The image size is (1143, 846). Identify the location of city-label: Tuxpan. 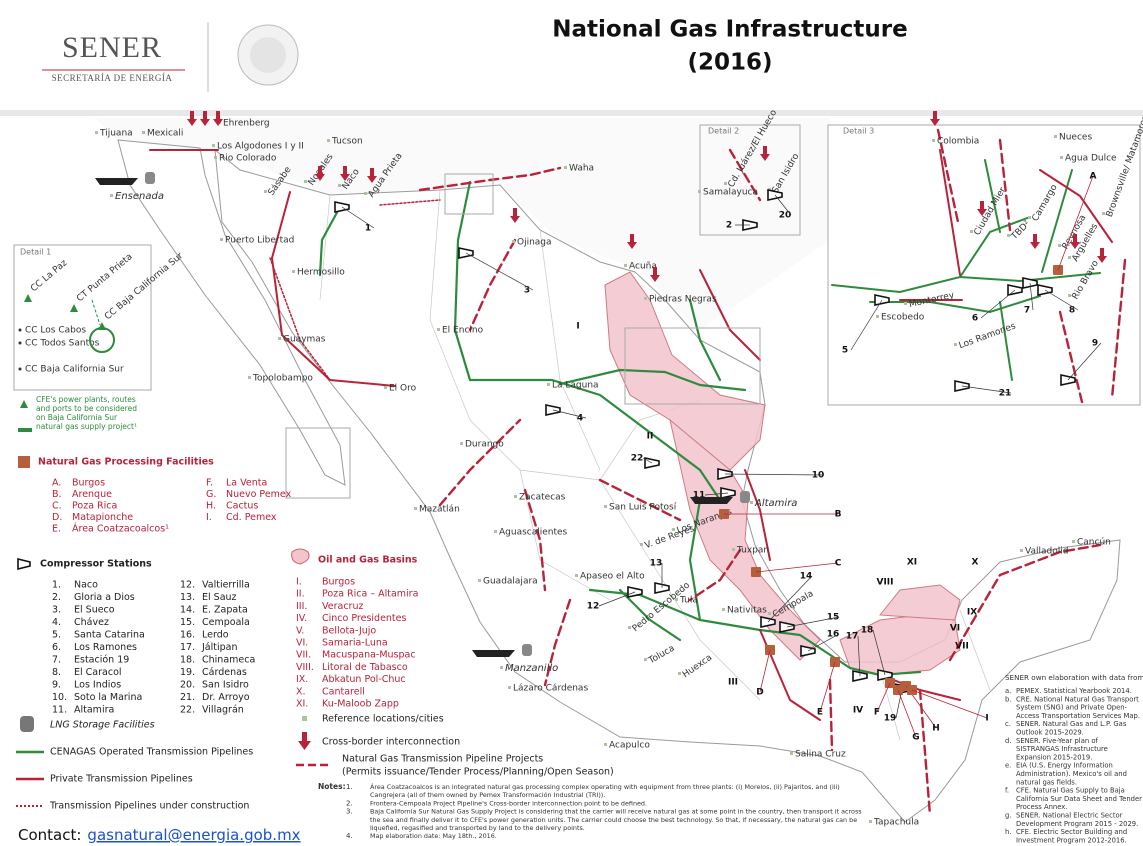
(752, 551).